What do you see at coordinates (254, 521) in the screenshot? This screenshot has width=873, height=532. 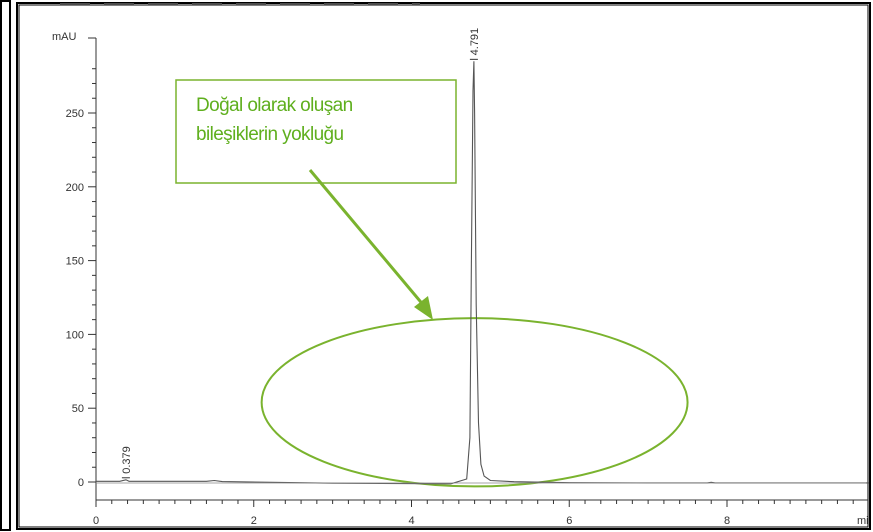 I see `x-tick-label: 2` at bounding box center [254, 521].